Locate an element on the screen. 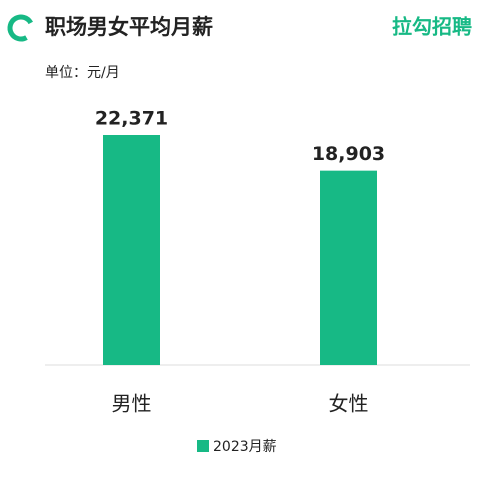 Image resolution: width=483 pixels, height=487 pixels. x-tick-label: 男性 is located at coordinates (132, 404).